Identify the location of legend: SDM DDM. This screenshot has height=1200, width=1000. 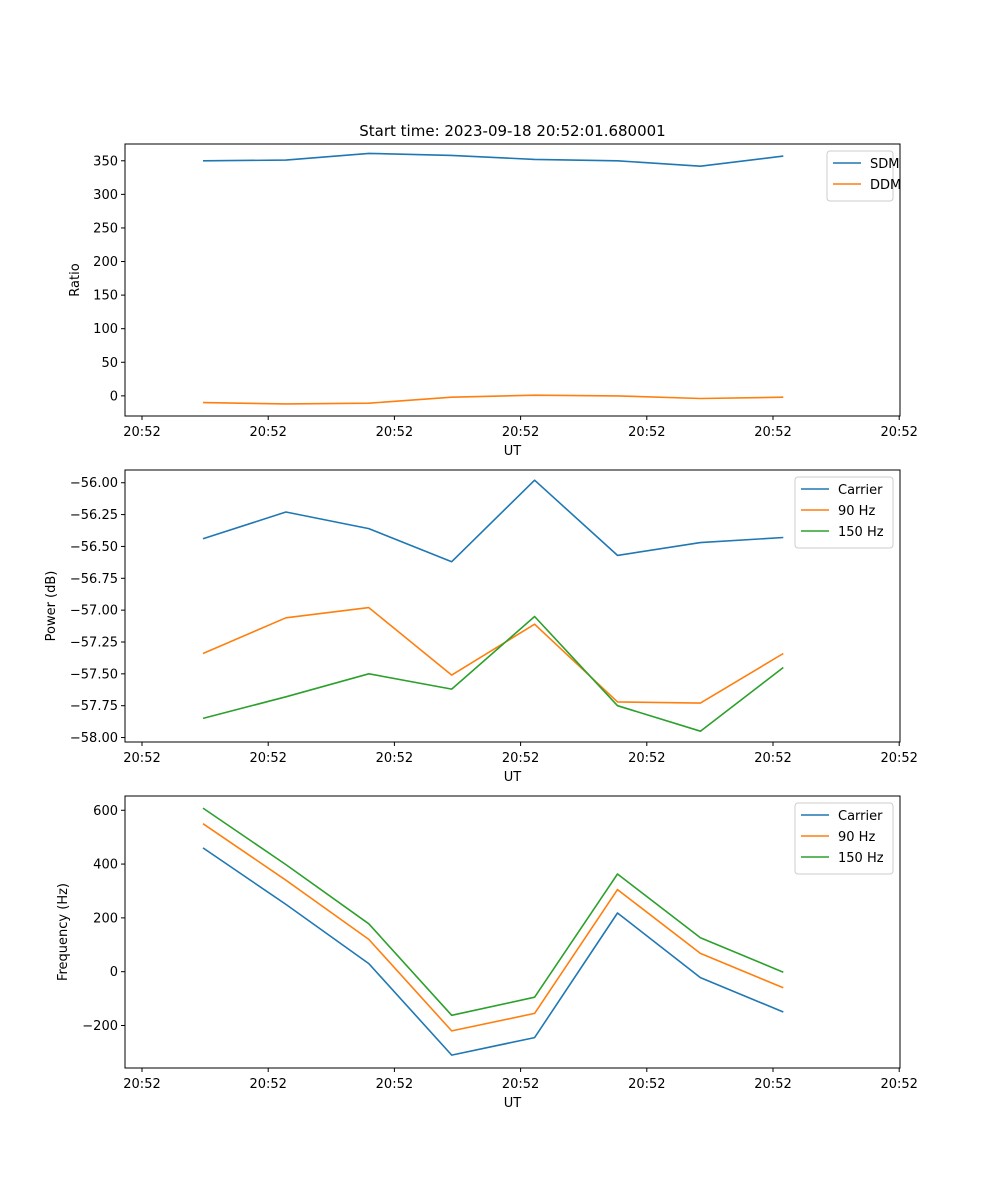
(863, 176).